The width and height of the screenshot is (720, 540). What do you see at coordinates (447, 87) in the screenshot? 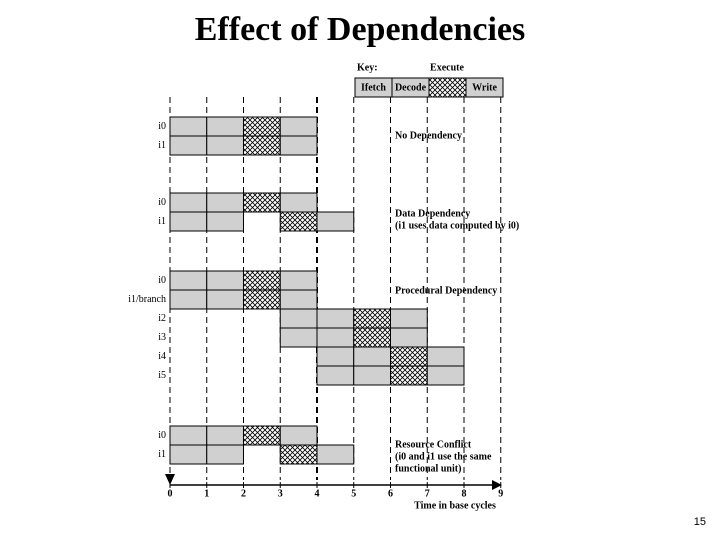
I see `key-execute-cell` at bounding box center [447, 87].